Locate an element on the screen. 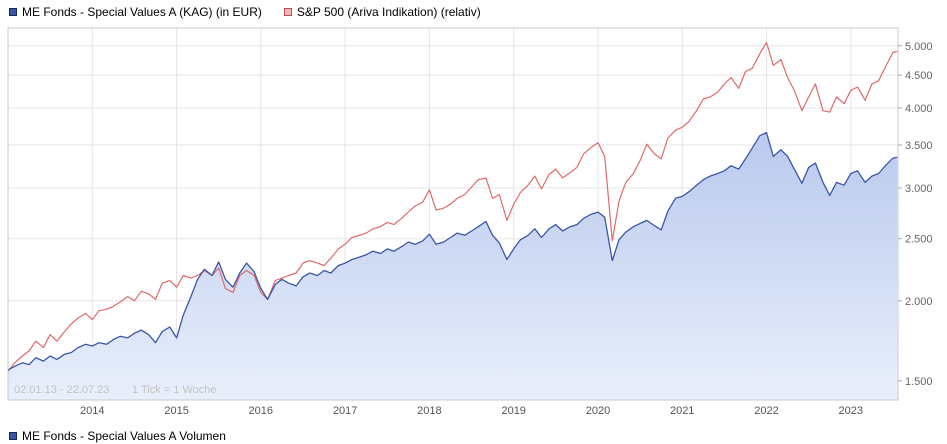  svg-text: 2021 is located at coordinates (682, 411).